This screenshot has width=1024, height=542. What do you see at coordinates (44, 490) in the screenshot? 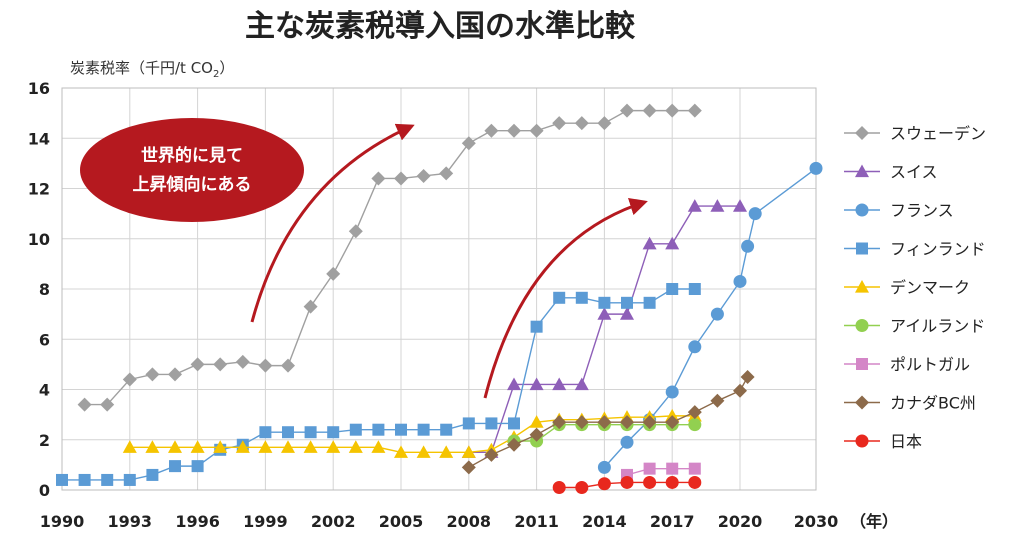
I see `y-tick-label: 0` at bounding box center [44, 490].